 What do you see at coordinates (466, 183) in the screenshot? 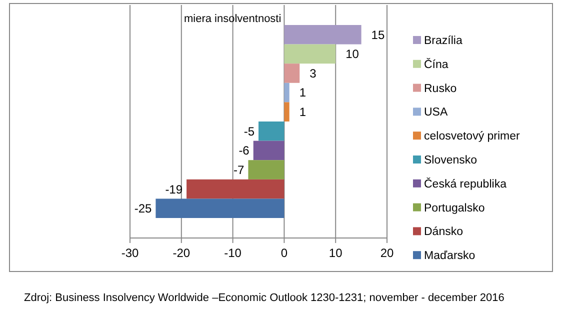
I see `legend-label: Česká republika` at bounding box center [466, 183].